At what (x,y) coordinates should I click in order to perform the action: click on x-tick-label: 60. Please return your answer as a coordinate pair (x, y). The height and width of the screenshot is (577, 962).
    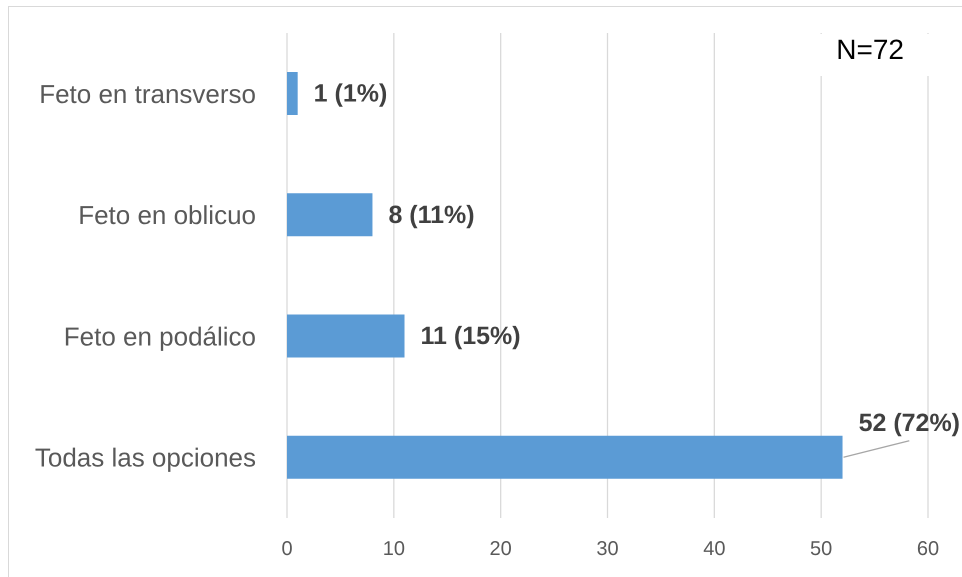
    Looking at the image, I should click on (928, 549).